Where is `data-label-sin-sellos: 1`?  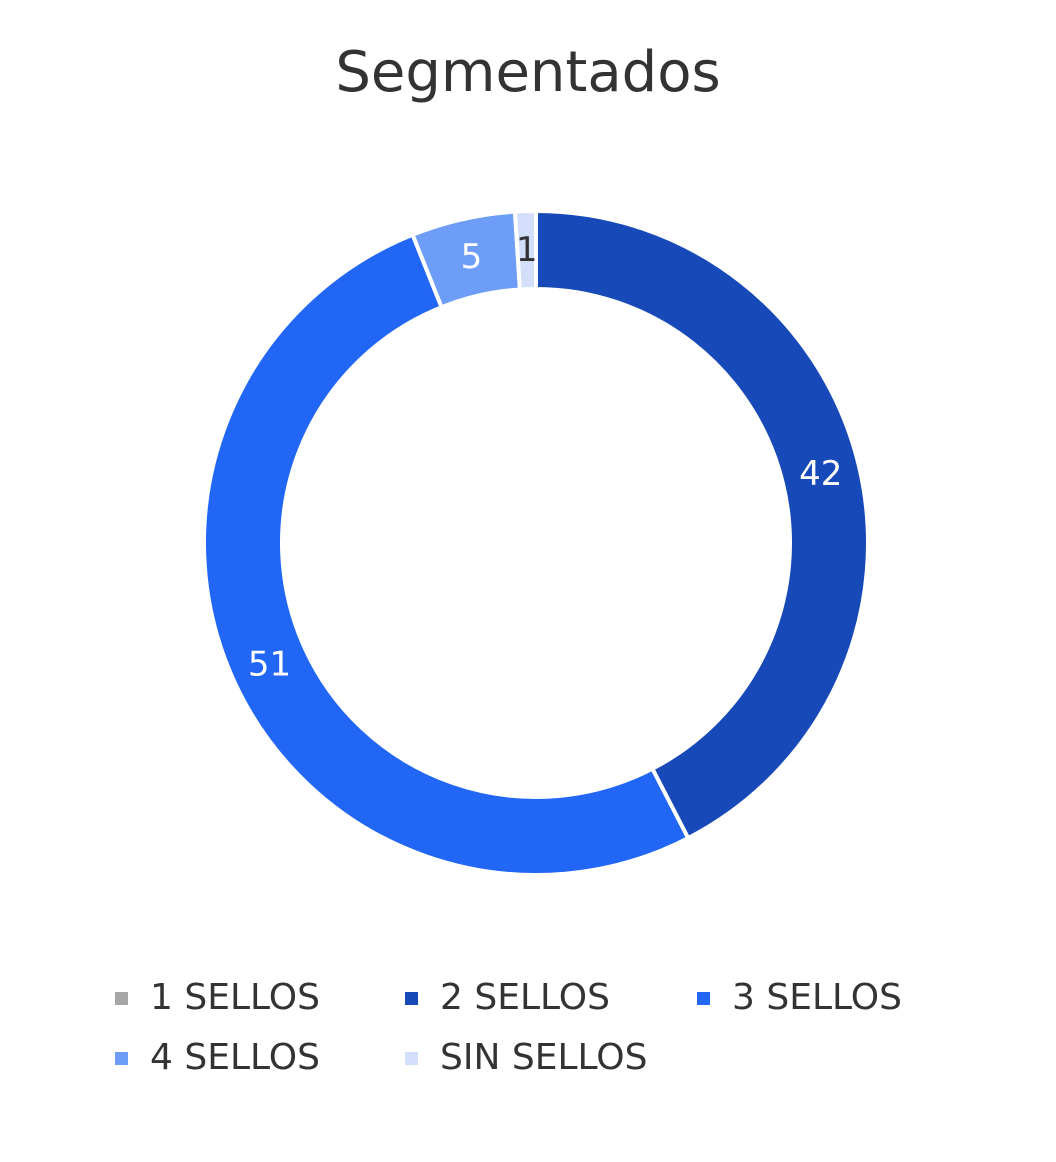
data-label-sin-sellos: 1 is located at coordinates (527, 250).